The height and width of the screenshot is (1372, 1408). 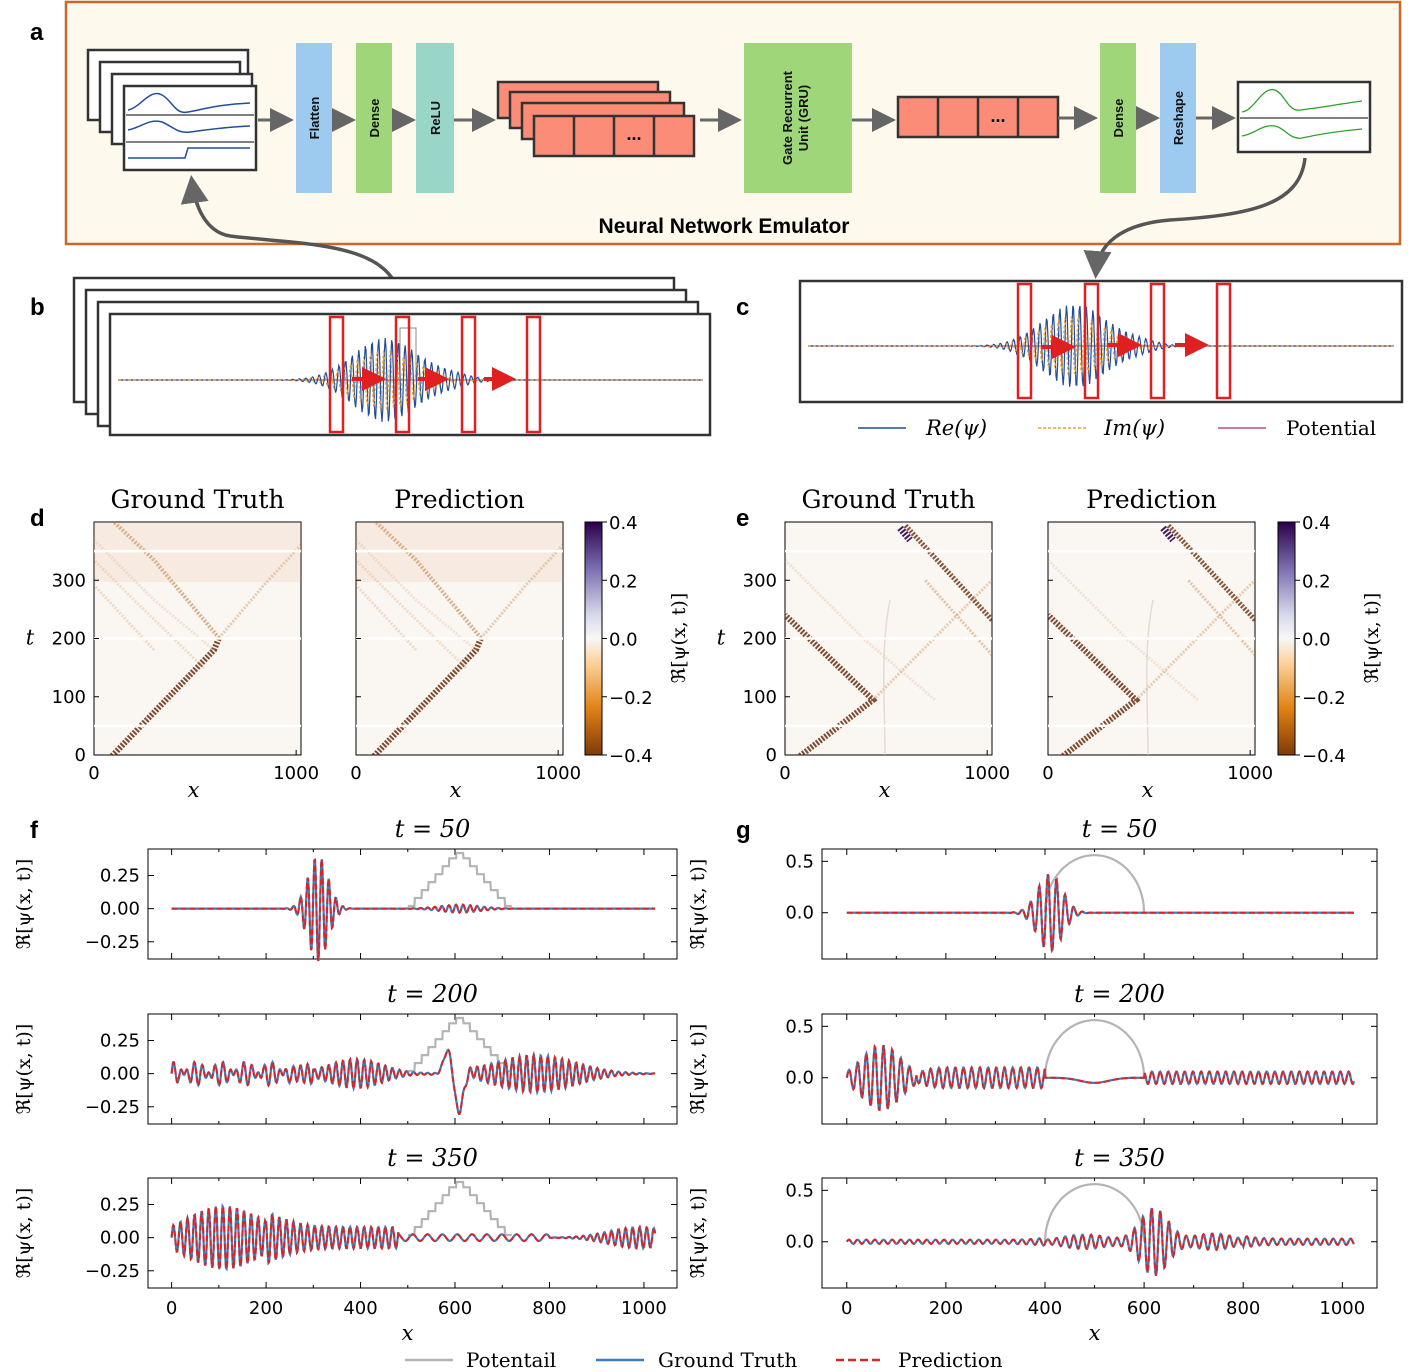 I want to click on series-ground-truth, so click(x=1100, y=1077).